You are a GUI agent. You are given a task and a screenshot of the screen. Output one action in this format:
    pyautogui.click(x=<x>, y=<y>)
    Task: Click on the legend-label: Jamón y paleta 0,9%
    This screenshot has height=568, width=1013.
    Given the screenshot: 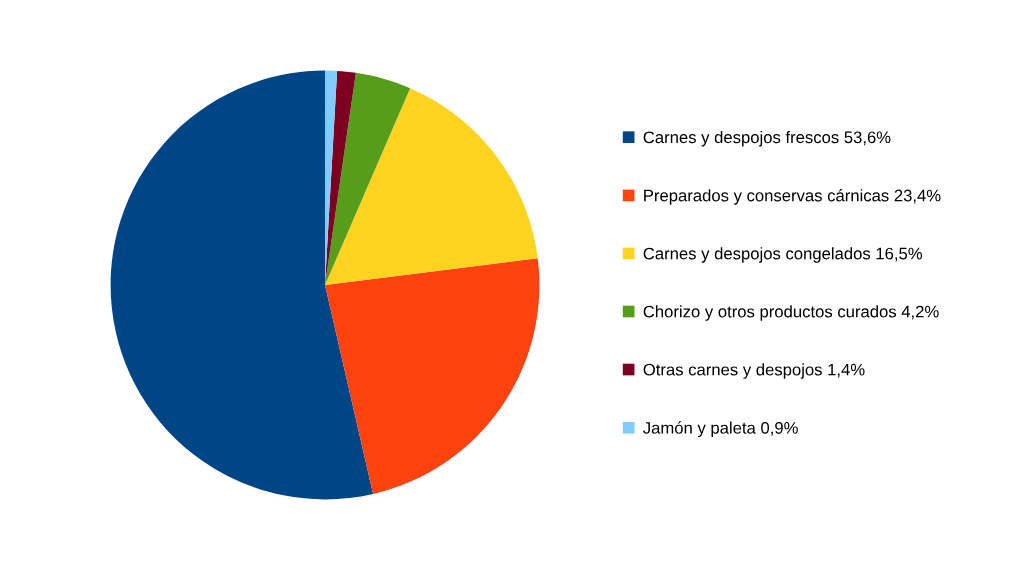 What is the action you would take?
    pyautogui.click(x=720, y=429)
    